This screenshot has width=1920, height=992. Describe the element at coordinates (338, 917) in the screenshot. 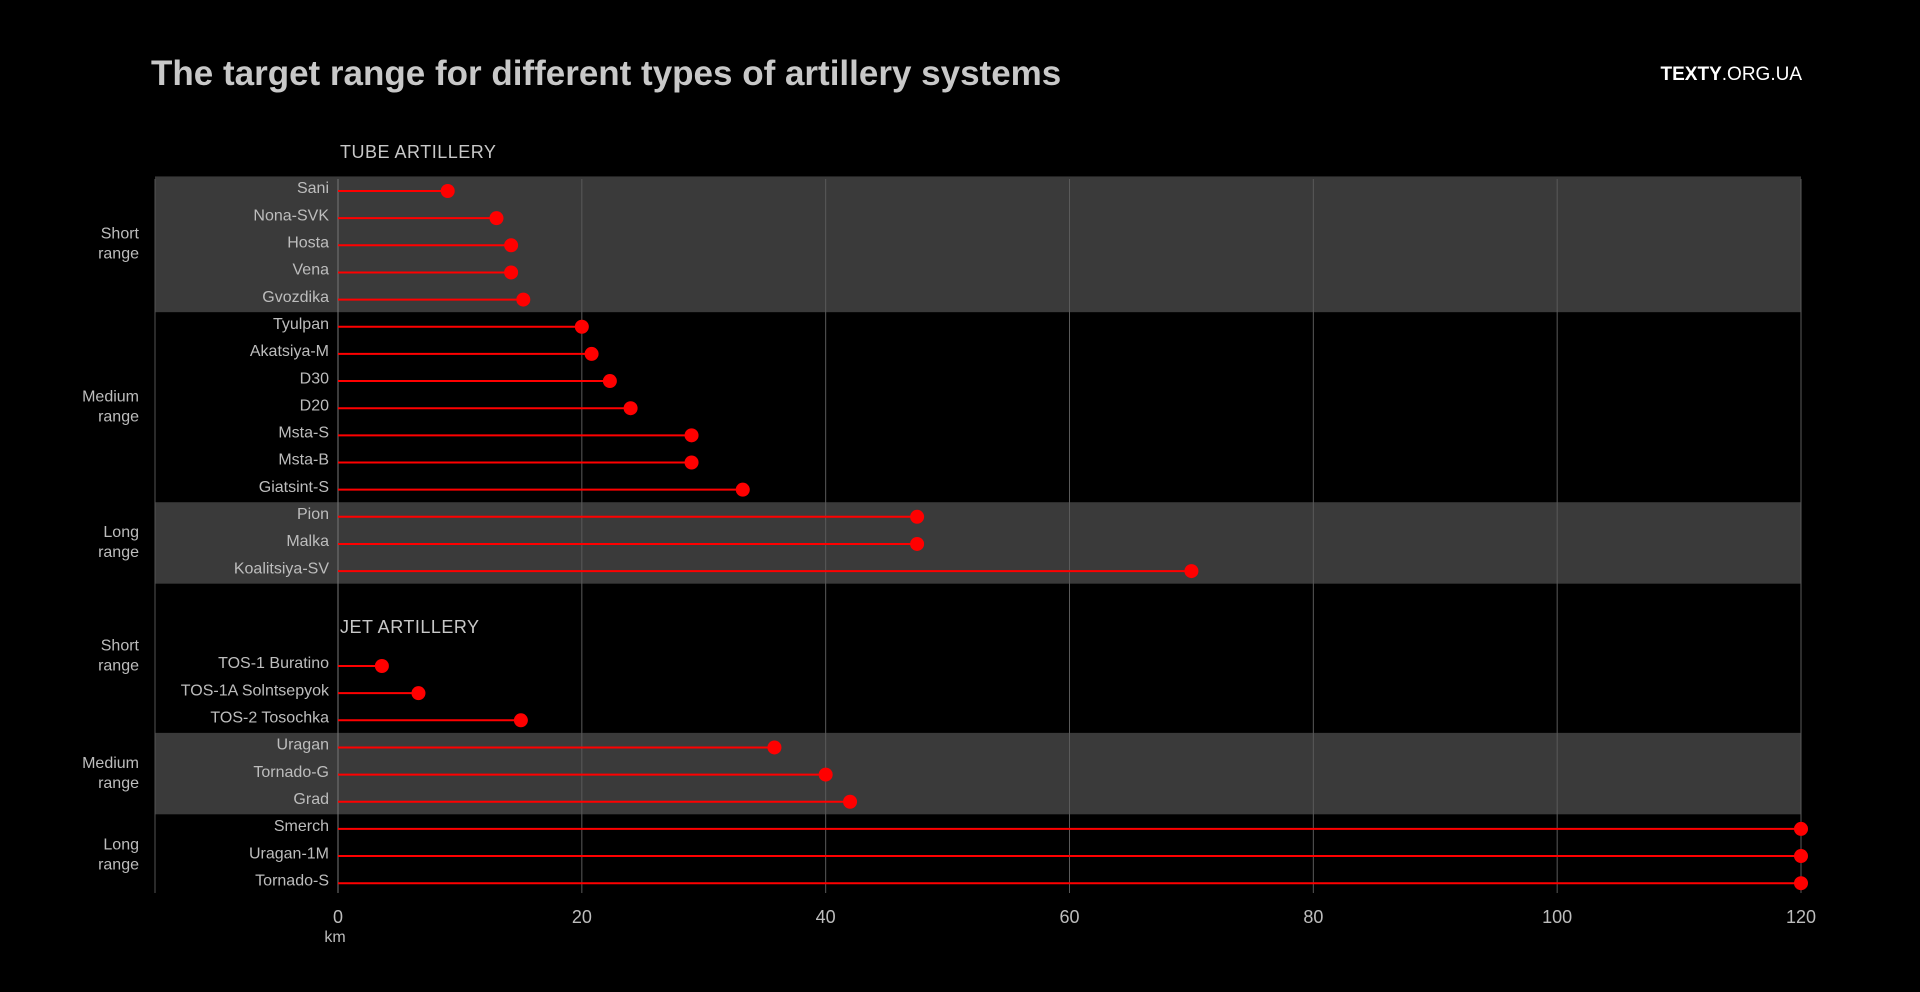

I see `x-tick-label: 0` at that location.